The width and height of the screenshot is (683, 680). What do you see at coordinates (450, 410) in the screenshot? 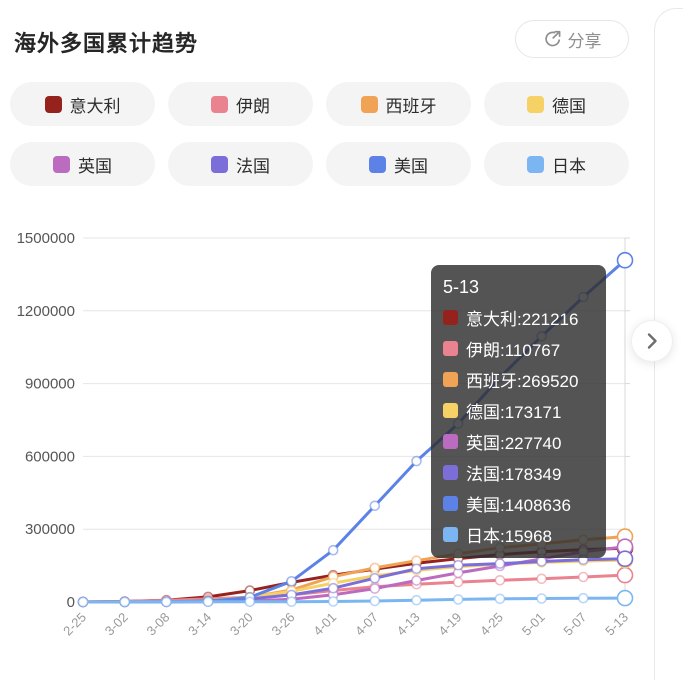
I see `tooltip-swatch-germany` at bounding box center [450, 410].